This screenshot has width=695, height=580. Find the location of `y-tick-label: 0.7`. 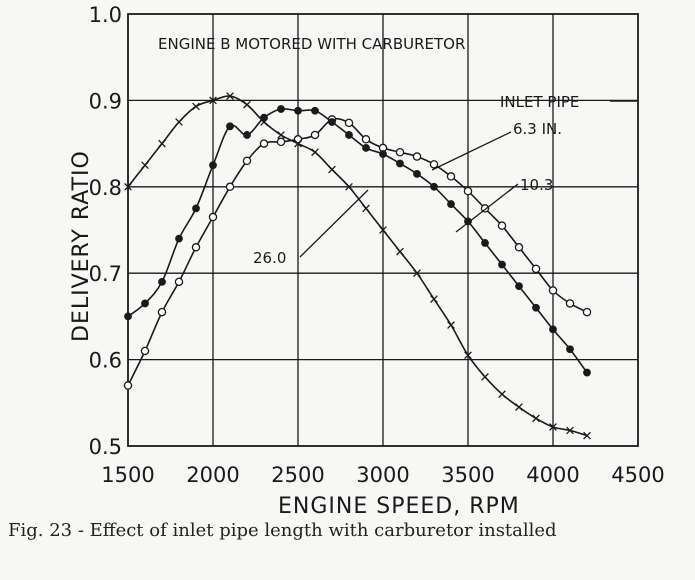

y-tick-label: 0.7 is located at coordinates (105, 274).